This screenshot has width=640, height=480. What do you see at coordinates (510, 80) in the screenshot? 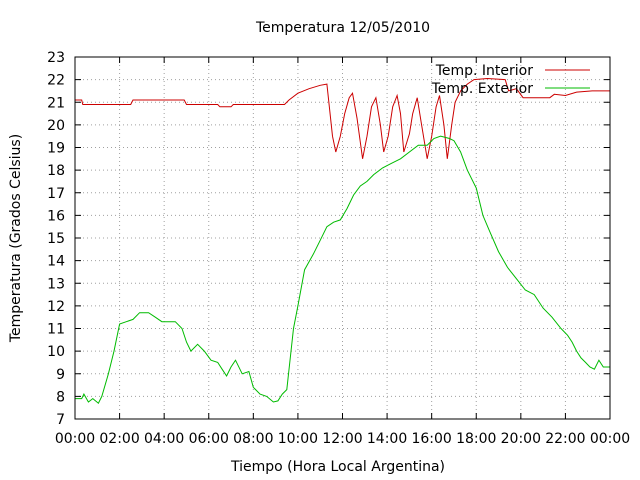
I see `legend: Temp. Interior Temp. Exterior` at bounding box center [510, 80].